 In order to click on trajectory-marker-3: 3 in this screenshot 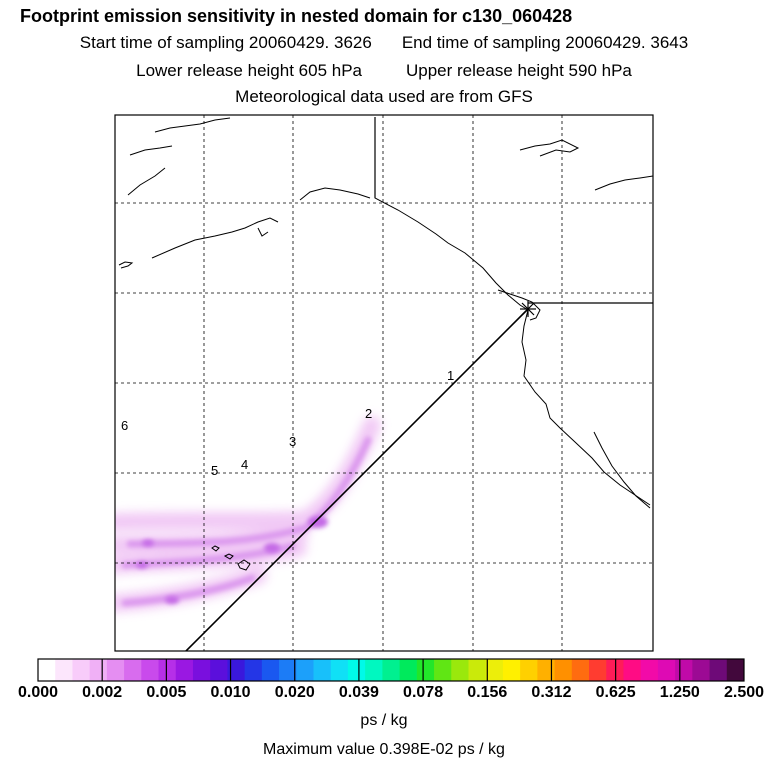, I will do `click(292, 441)`.